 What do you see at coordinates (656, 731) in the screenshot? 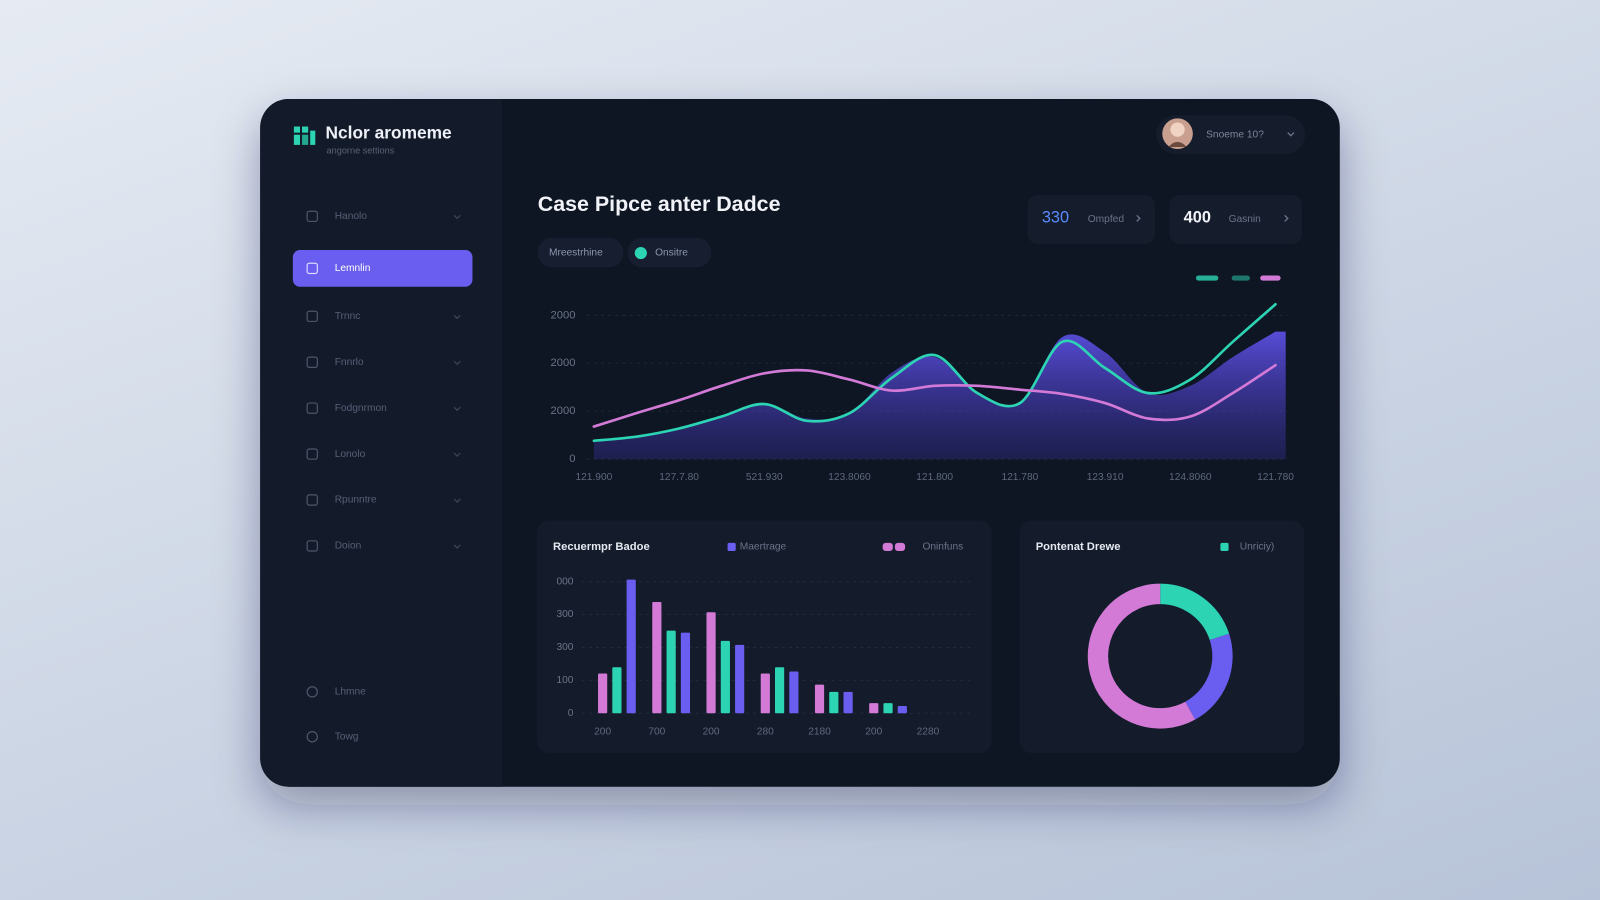
I see `x-tick-label: 700` at bounding box center [656, 731].